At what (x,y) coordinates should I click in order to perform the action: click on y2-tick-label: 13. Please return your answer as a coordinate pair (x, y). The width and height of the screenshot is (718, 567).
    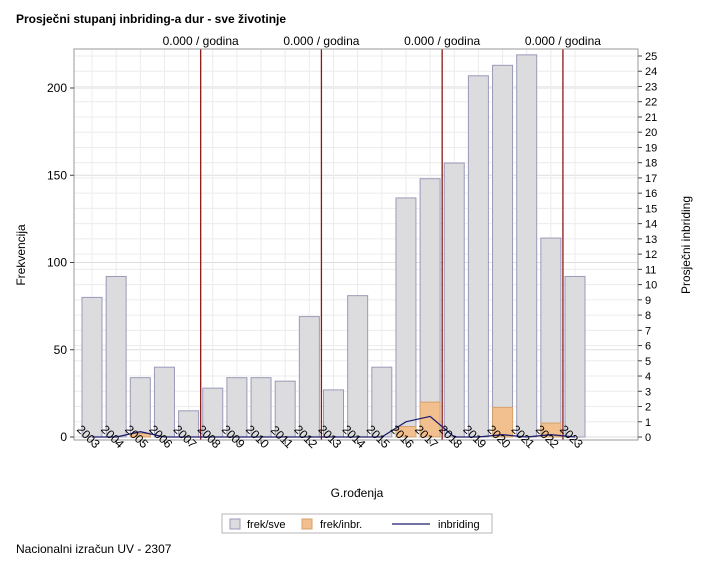
    Looking at the image, I should click on (651, 240).